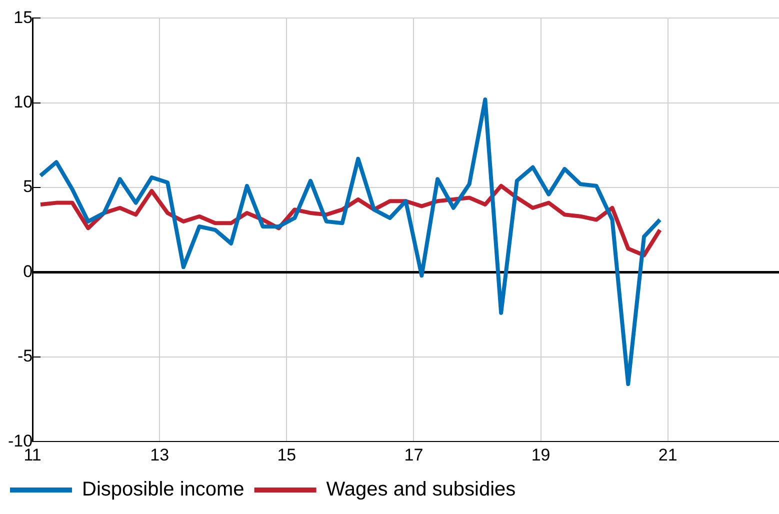  Describe the element at coordinates (286, 454) in the screenshot. I see `x-tick-label: 15` at that location.